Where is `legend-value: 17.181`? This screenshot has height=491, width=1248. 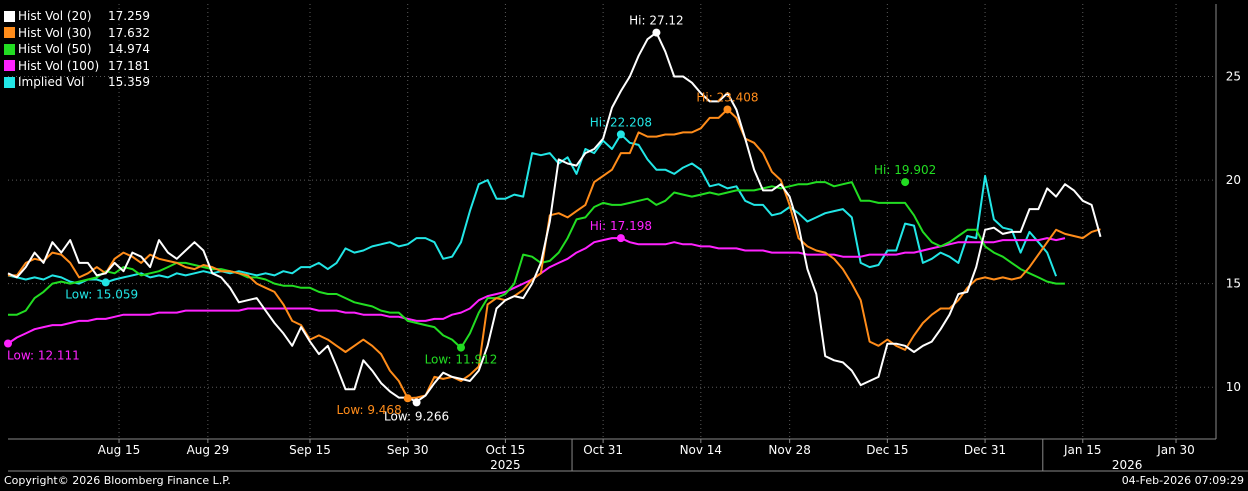 legend-value: 17.181 is located at coordinates (129, 65).